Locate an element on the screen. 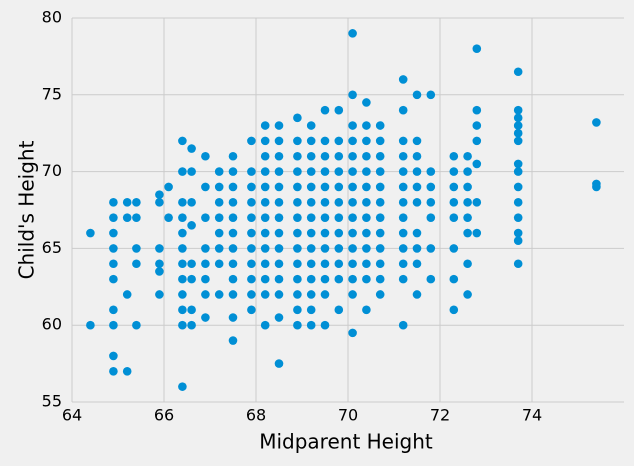 The height and width of the screenshot is (466, 634). y-tick-label: 65 is located at coordinates (52, 247).